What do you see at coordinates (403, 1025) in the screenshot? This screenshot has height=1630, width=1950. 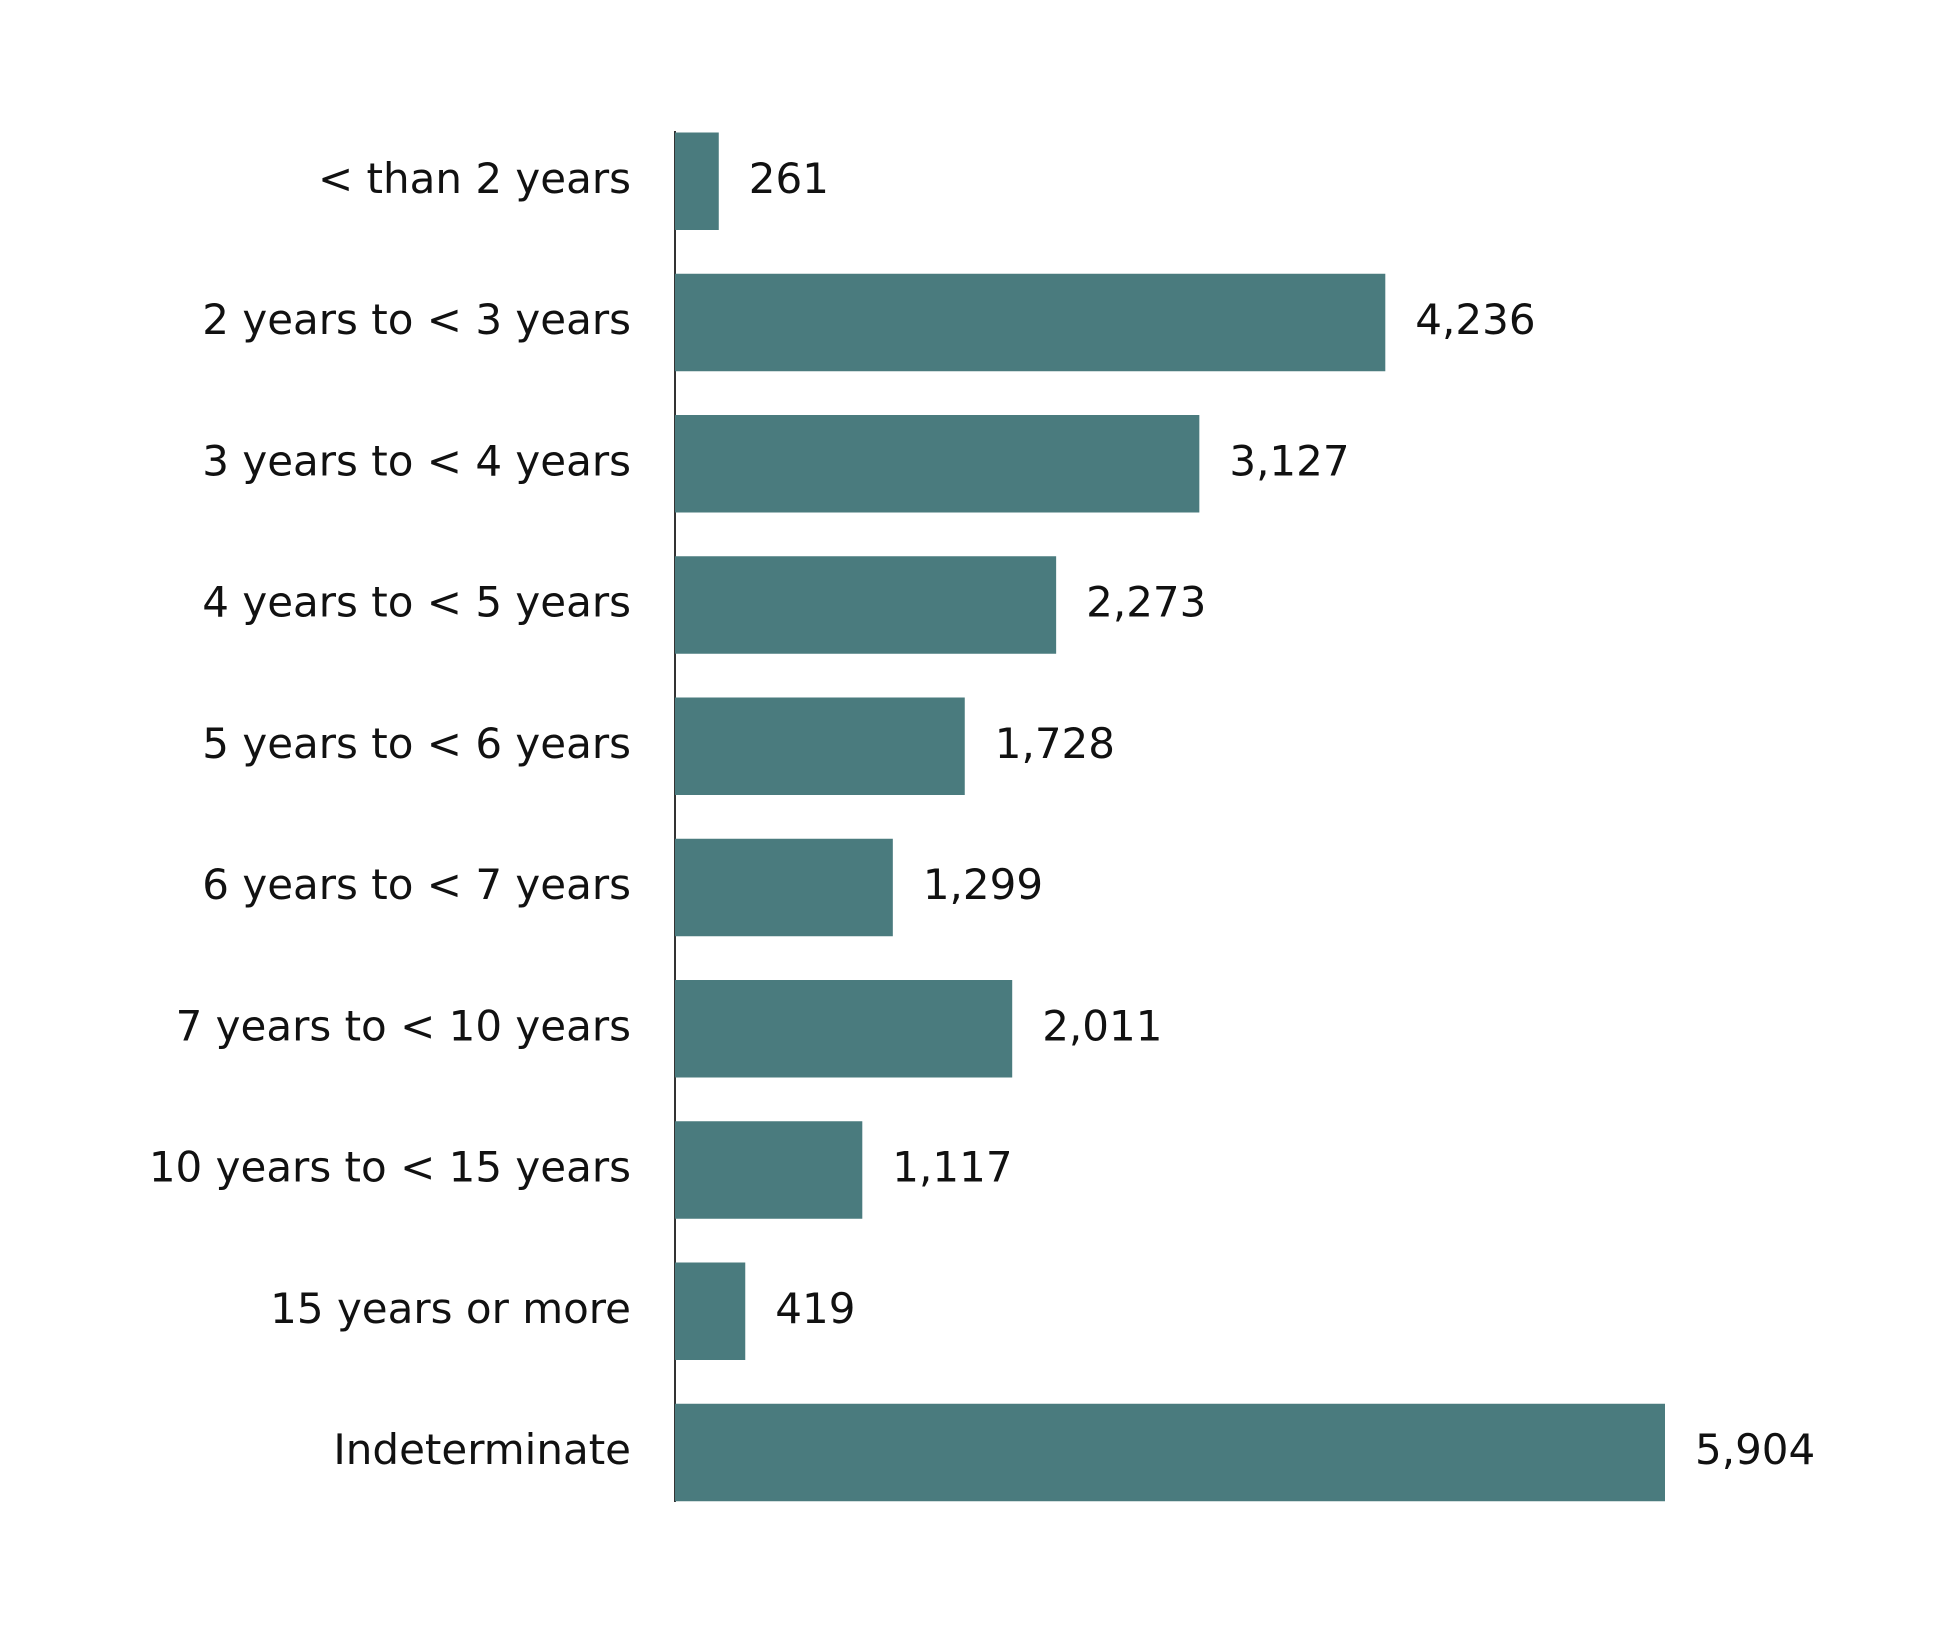 I see `category-label: 7 years to < 10 years` at bounding box center [403, 1025].